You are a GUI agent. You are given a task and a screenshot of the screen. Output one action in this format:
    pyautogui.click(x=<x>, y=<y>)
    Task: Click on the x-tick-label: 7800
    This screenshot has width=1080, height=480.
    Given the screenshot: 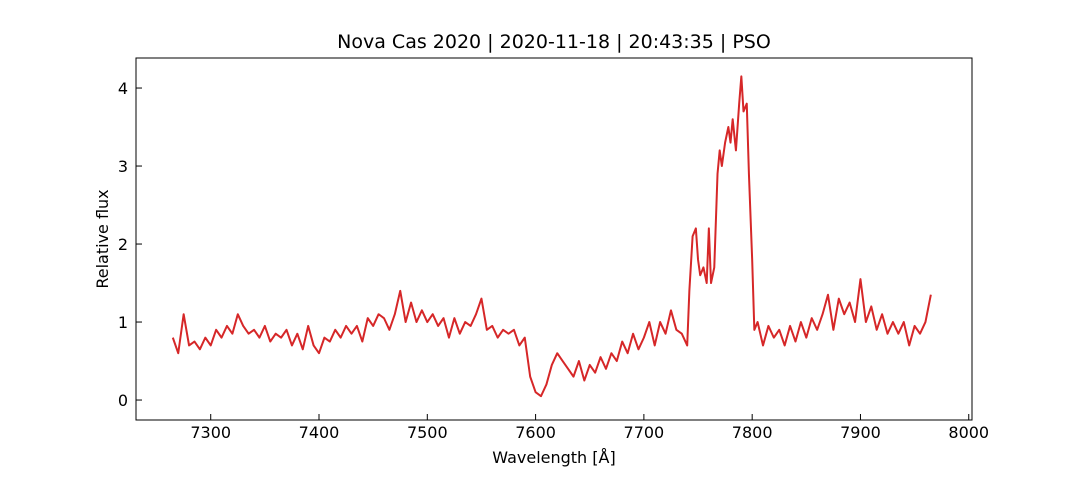 What is the action you would take?
    pyautogui.click(x=752, y=432)
    